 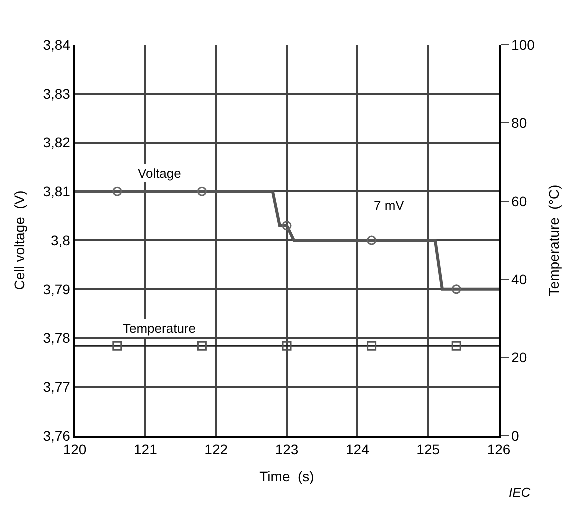 What do you see at coordinates (19, 240) in the screenshot?
I see `y-axis-title: Cell voltage (V)` at bounding box center [19, 240].